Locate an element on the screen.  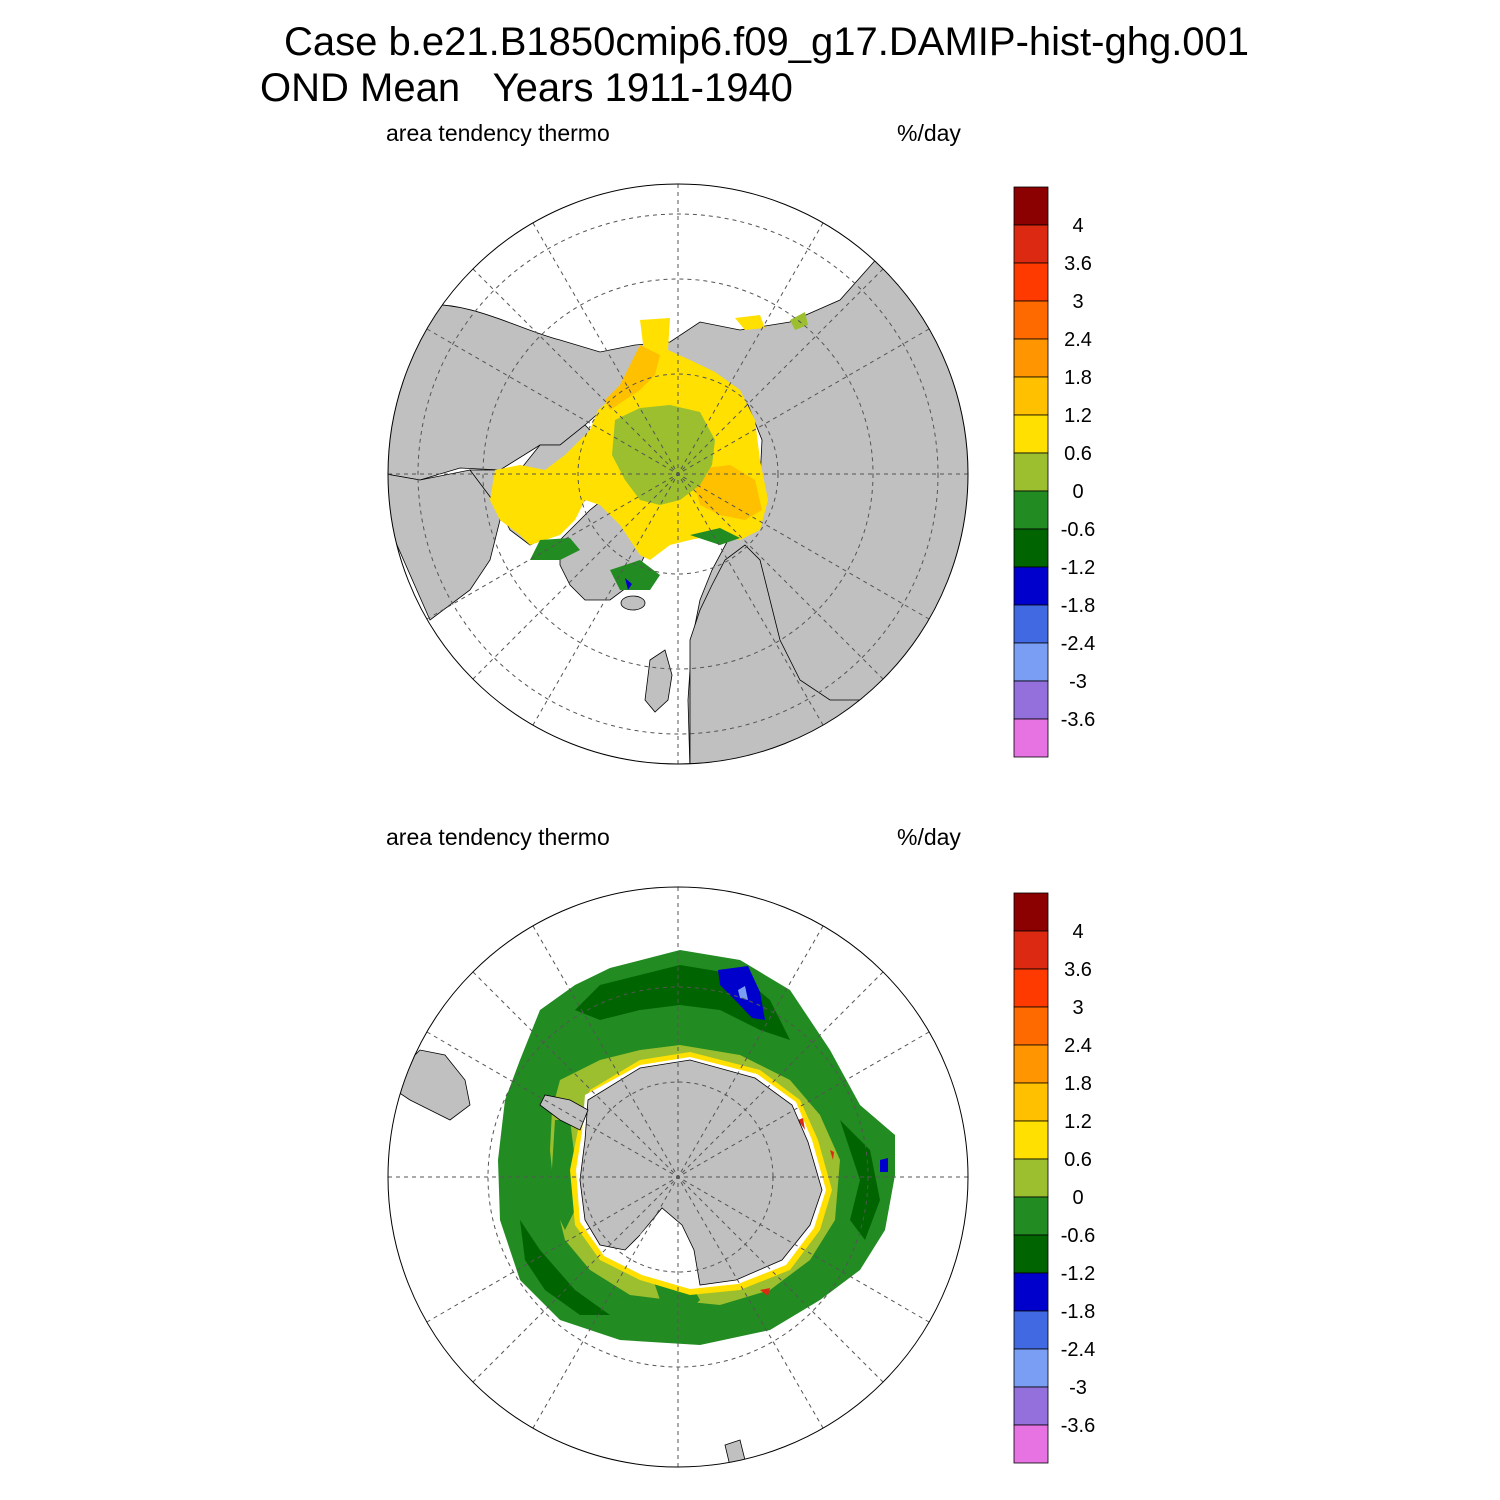
colorbar-north: 4 3.6 3 2.4 1.8 1.2 0.6 0 -0.6 -1.2 -1.8 -2.4 -3 -3.6 is located at coordinates (1054, 472).